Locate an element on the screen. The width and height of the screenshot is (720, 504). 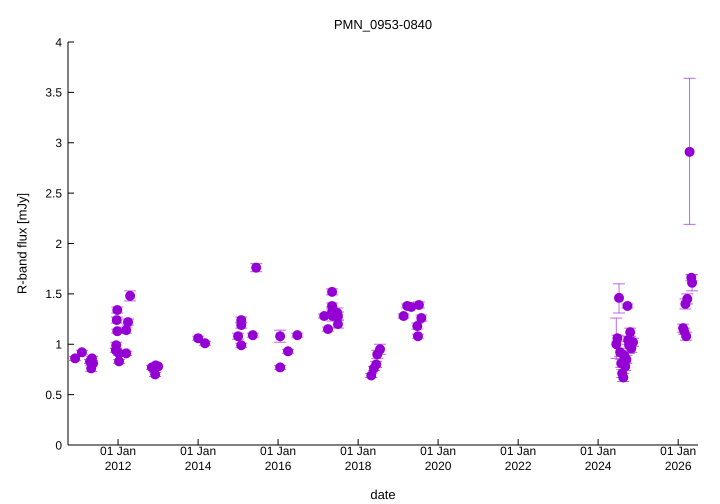
y-tick-label: 1.5 is located at coordinates (53, 294).